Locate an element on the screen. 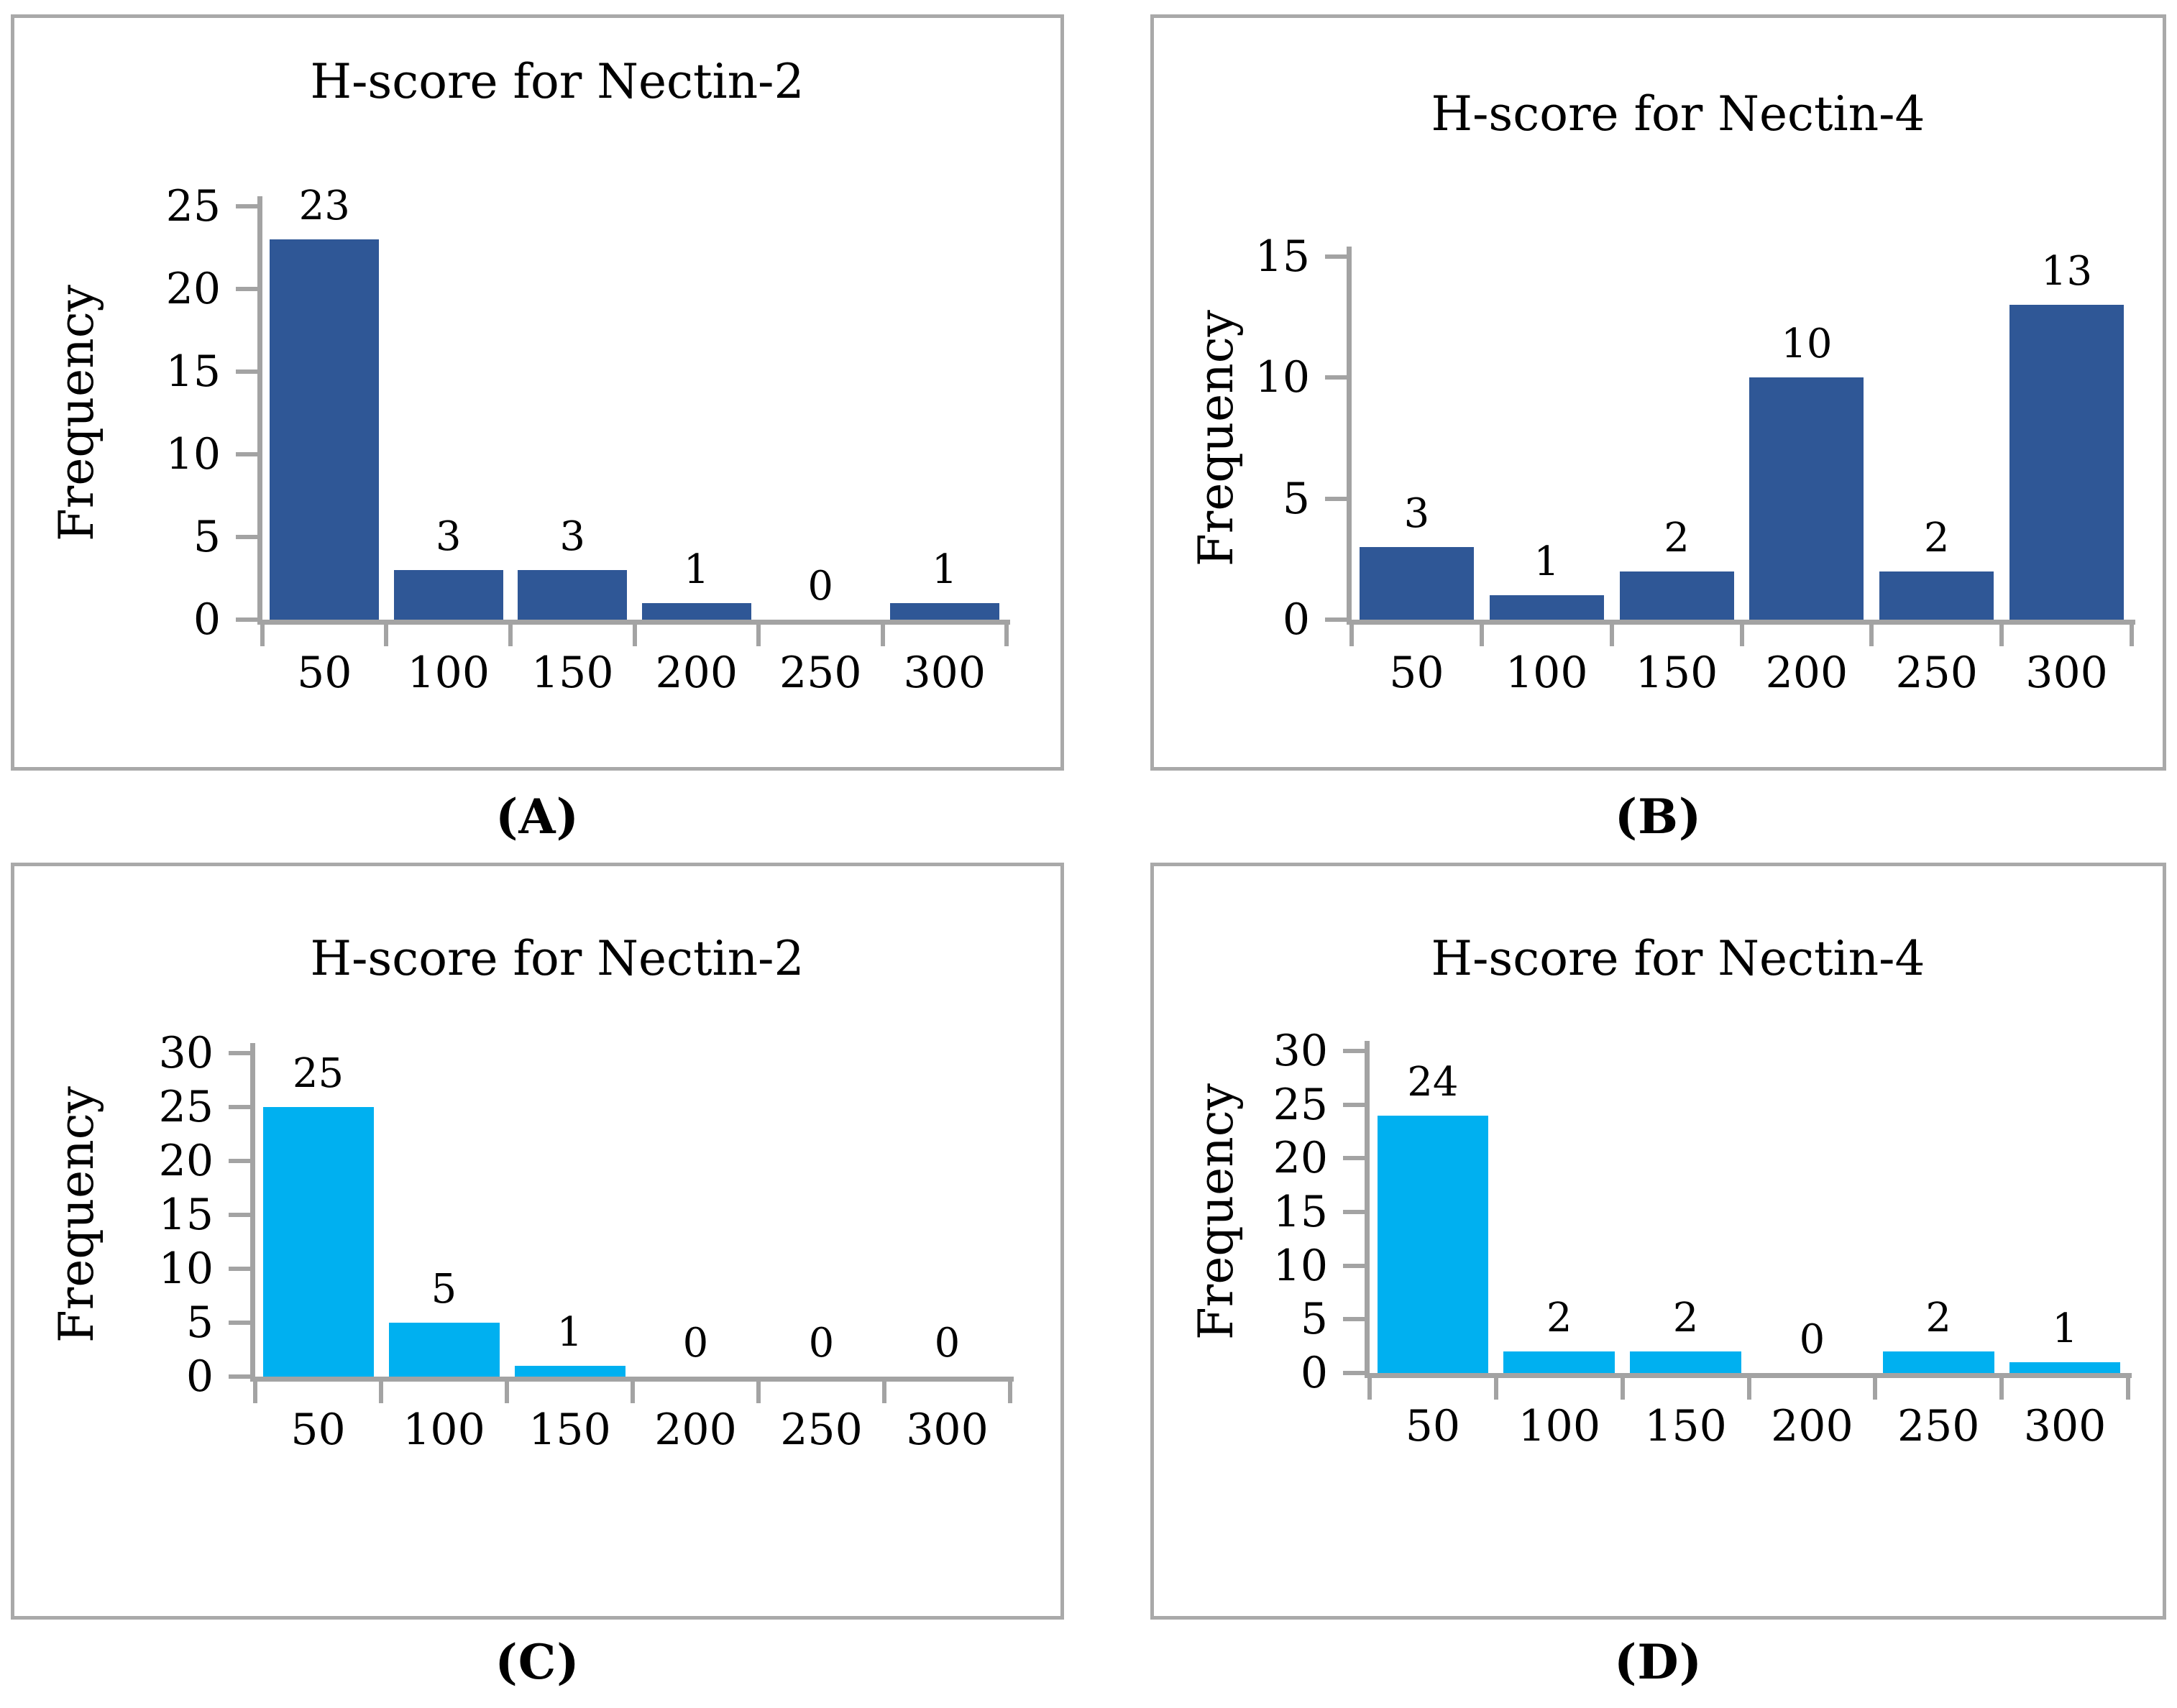 The image size is (2177, 1708). bar-value-label: 25 is located at coordinates (318, 1073).